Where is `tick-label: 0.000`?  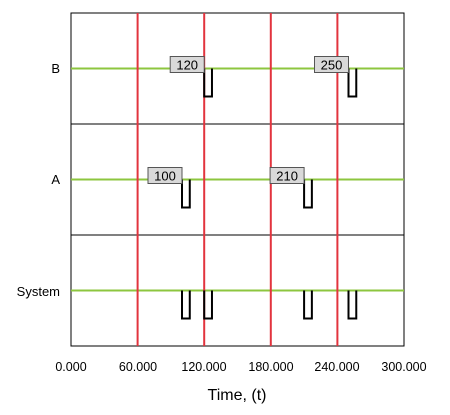
tick-label: 0.000 is located at coordinates (70, 367).